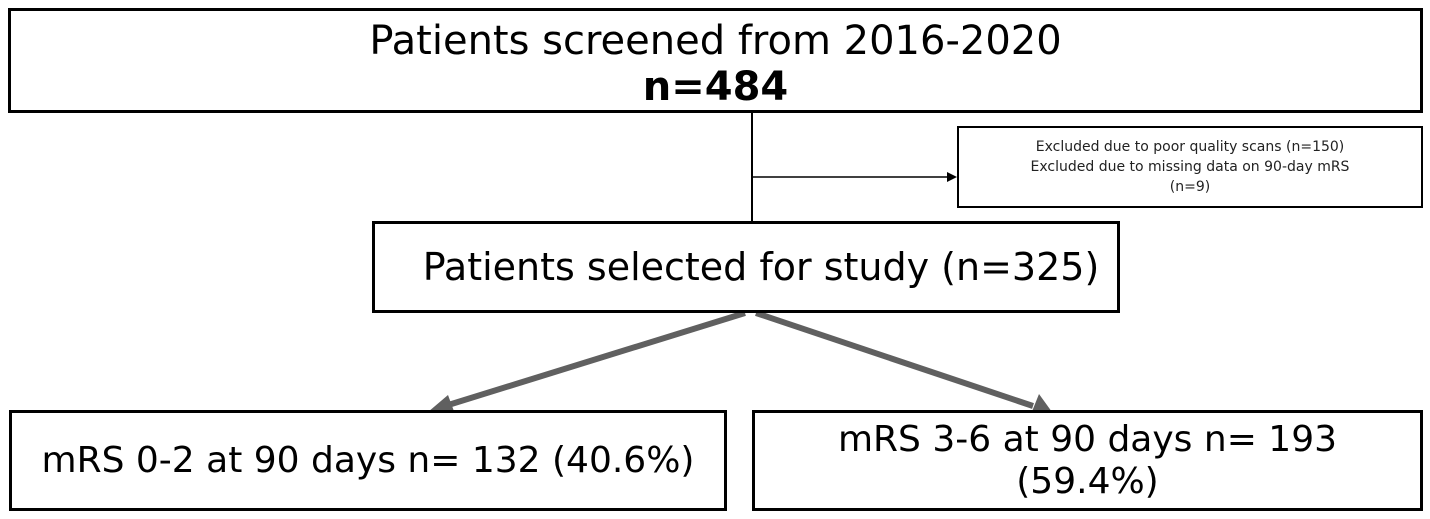  What do you see at coordinates (1041, 404) in the screenshot?
I see `arrowhead-right-outcome` at bounding box center [1041, 404].